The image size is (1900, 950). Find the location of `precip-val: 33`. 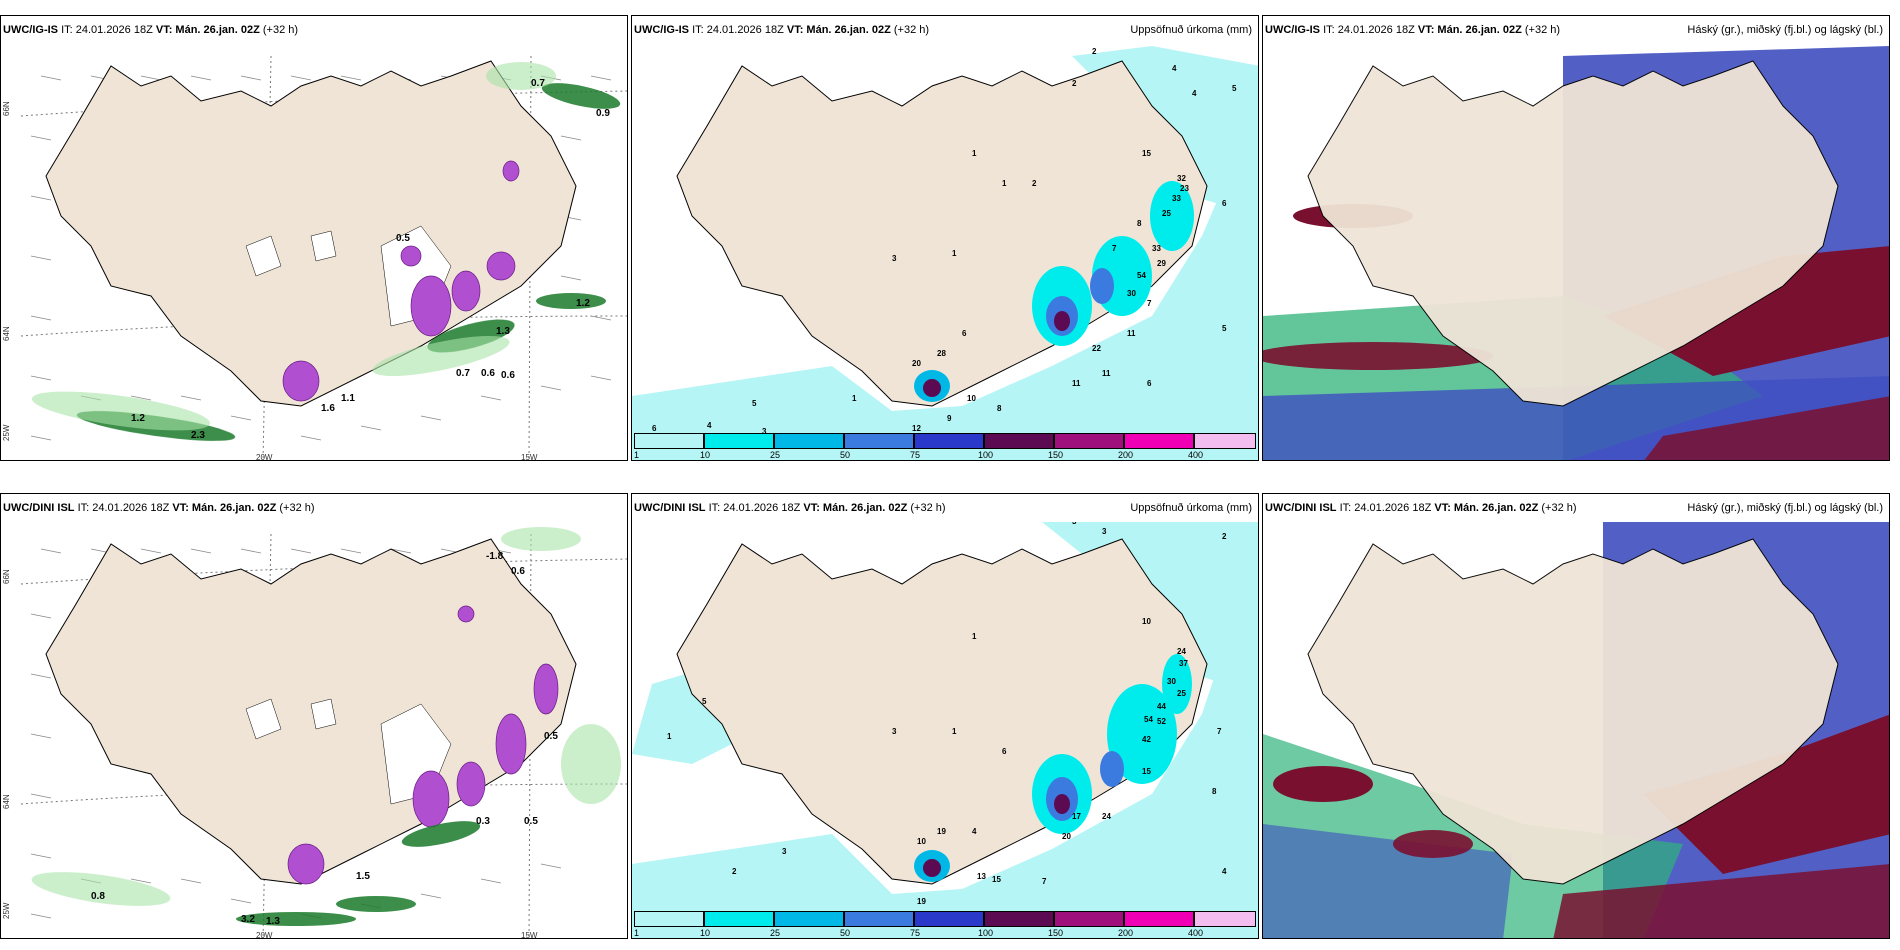

precip-val: 33 is located at coordinates (1156, 248).